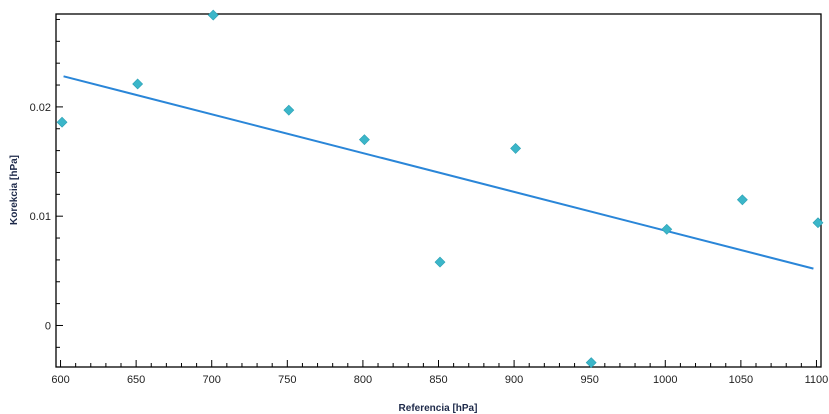  What do you see at coordinates (438, 380) in the screenshot?
I see `x-tick-label: 850` at bounding box center [438, 380].